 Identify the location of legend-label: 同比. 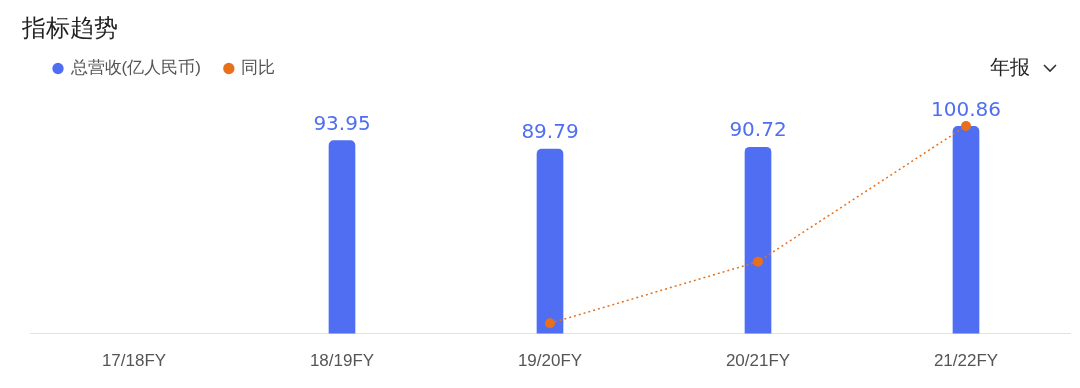
(258, 68).